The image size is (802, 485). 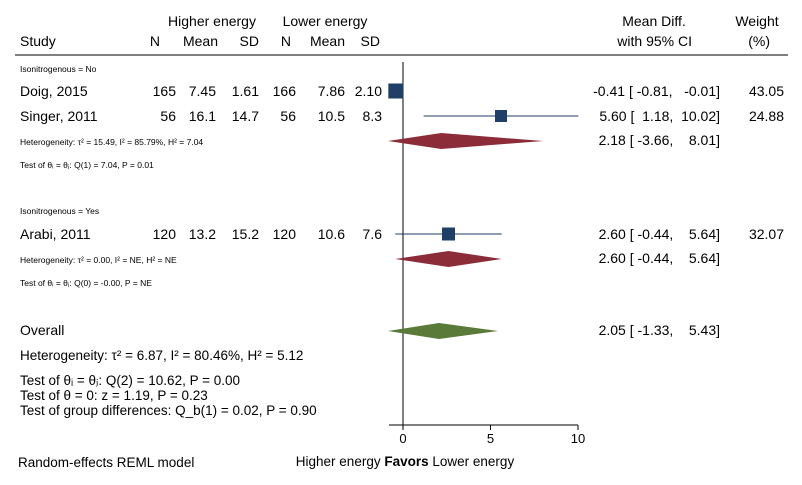 I want to click on overall-test-homogeneity: Test of θᵢ = θⱼ: Q(2) = 10.62, P = 0.00, so click(x=130, y=380).